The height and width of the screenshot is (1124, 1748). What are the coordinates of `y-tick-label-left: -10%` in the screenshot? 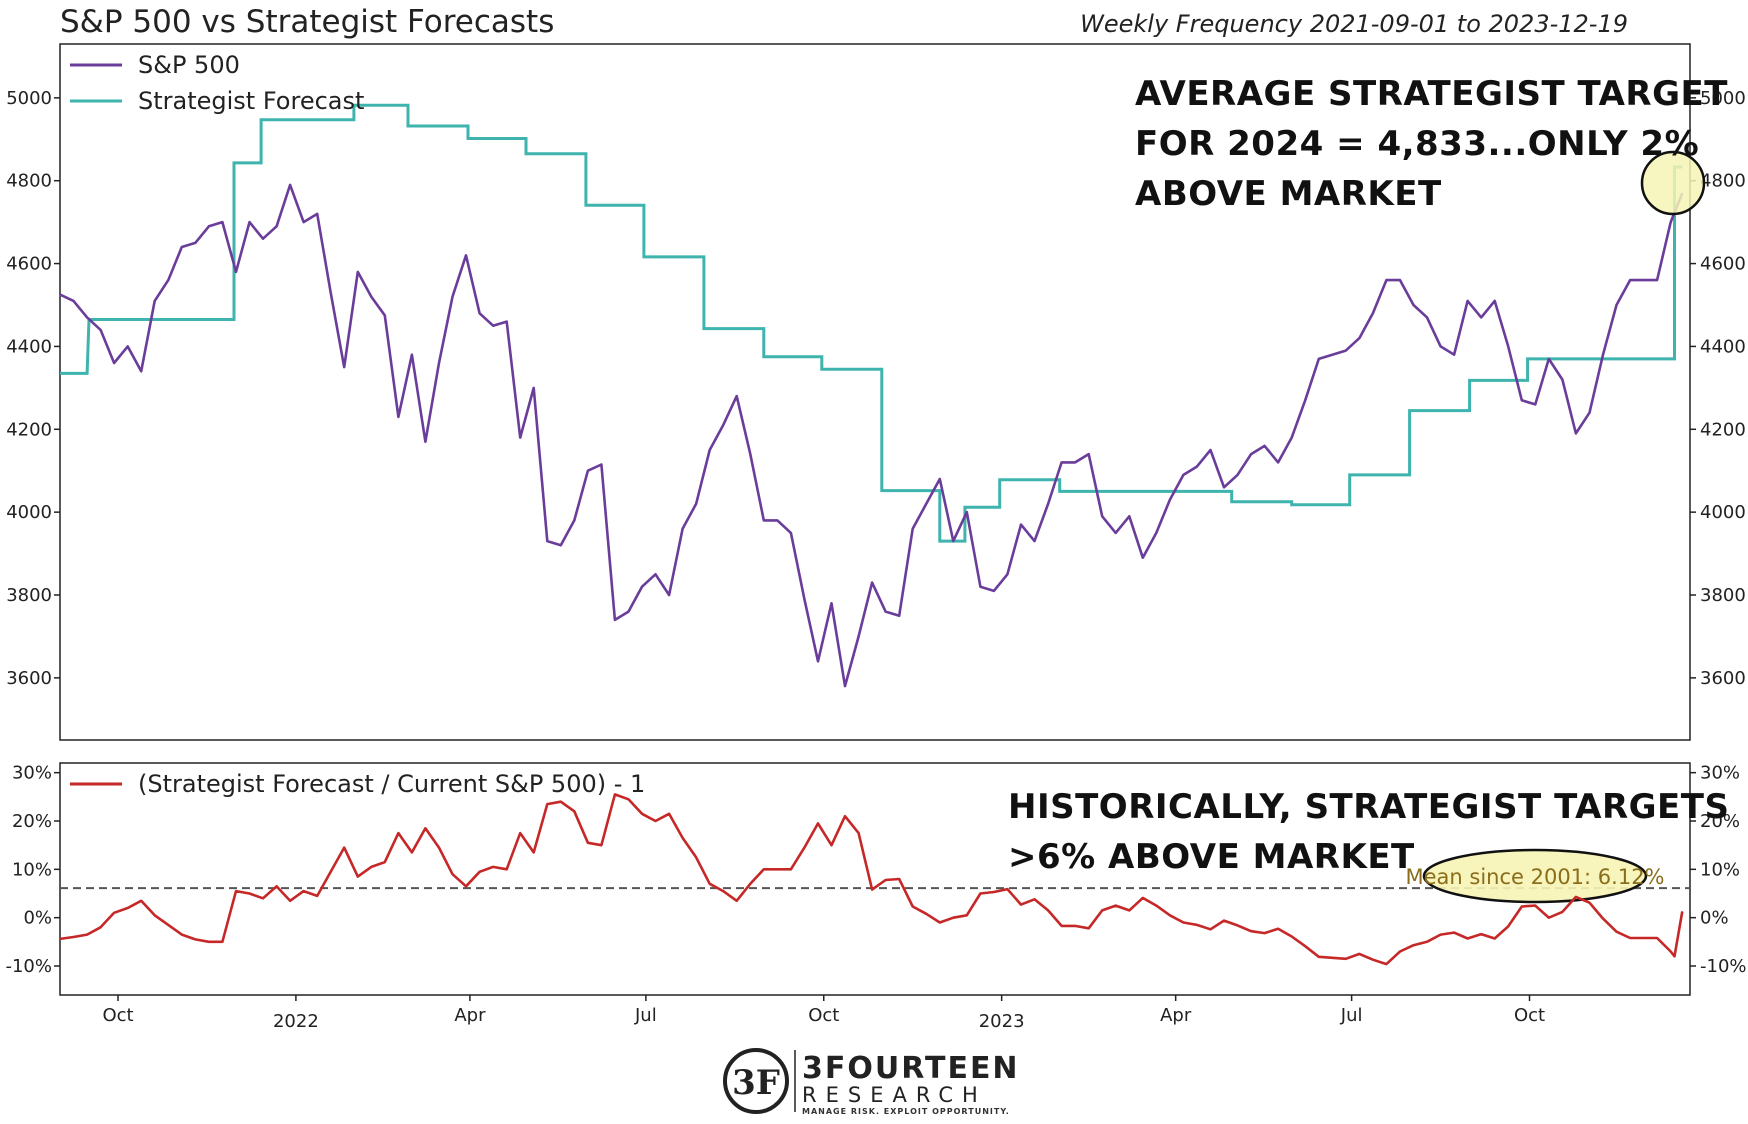 It's located at (28, 966).